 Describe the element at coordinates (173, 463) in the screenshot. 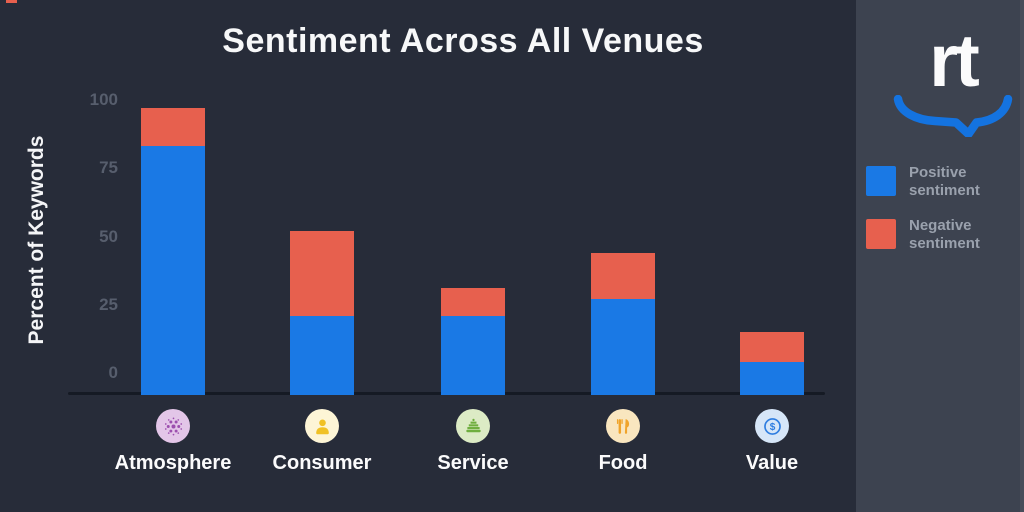

I see `category-label-atmosphere: Atmosphere` at that location.